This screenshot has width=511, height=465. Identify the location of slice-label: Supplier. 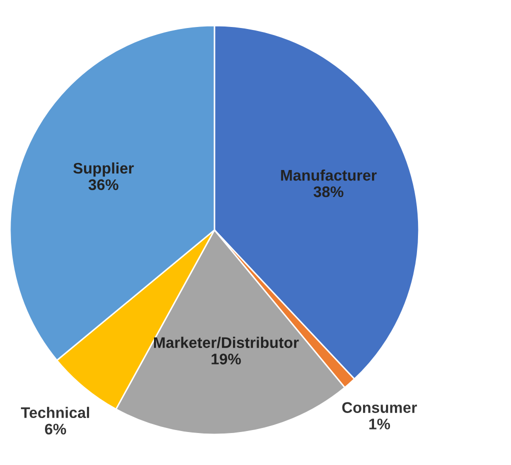
(103, 169).